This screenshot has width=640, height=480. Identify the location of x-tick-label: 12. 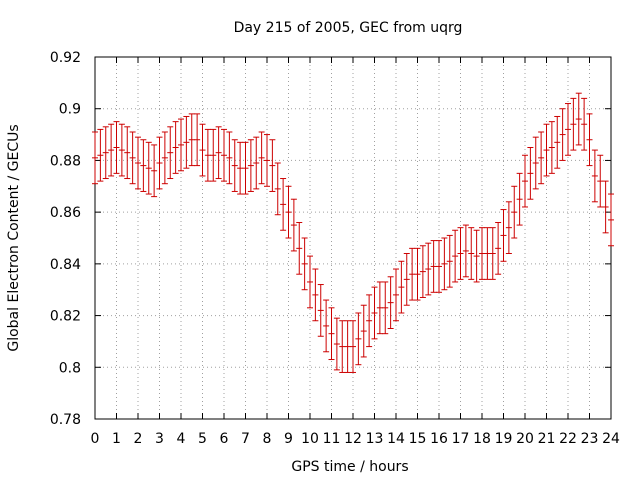
(353, 439).